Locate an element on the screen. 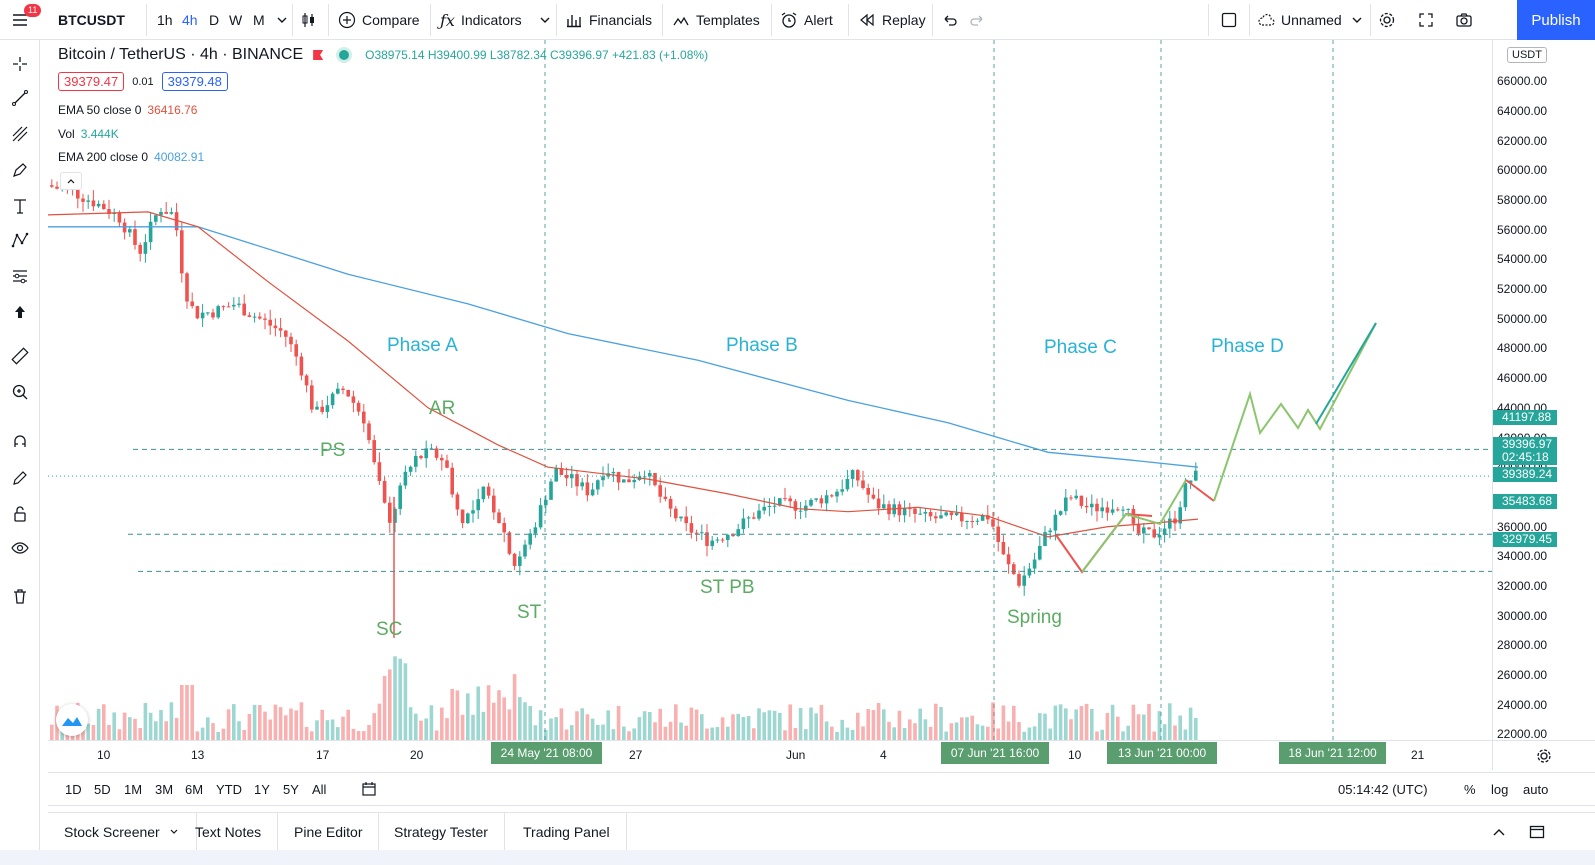  range-all: All is located at coordinates (319, 789).